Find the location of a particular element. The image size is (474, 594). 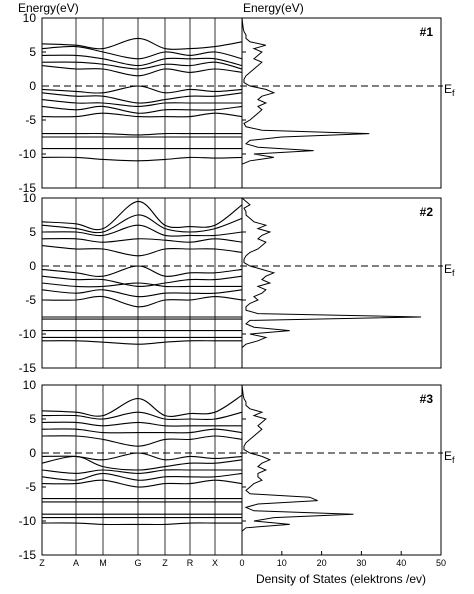

panel-label: #3 is located at coordinates (427, 399).